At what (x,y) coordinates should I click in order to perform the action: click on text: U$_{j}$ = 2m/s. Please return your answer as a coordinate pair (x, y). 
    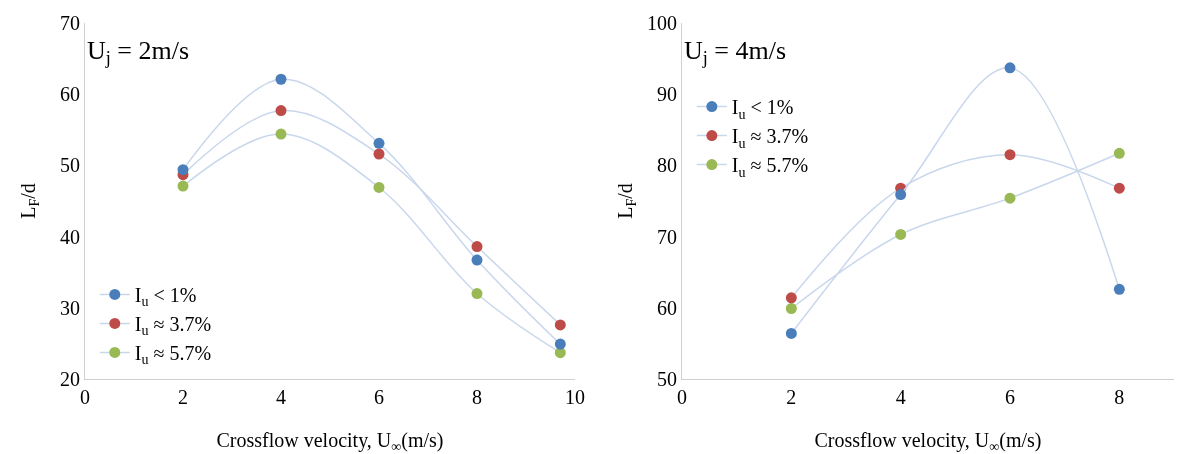
    Looking at the image, I should click on (138, 52).